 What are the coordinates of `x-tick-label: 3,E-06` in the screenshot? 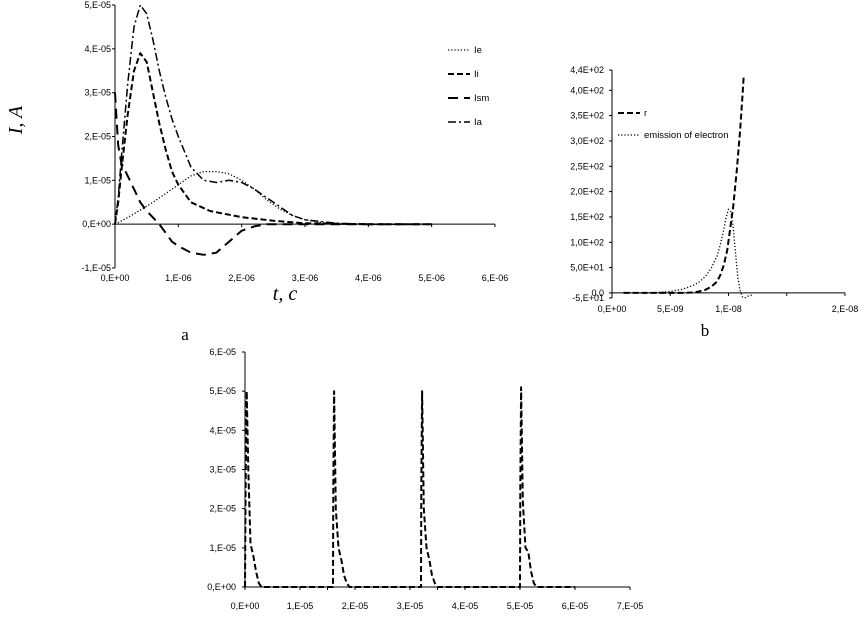 It's located at (305, 278).